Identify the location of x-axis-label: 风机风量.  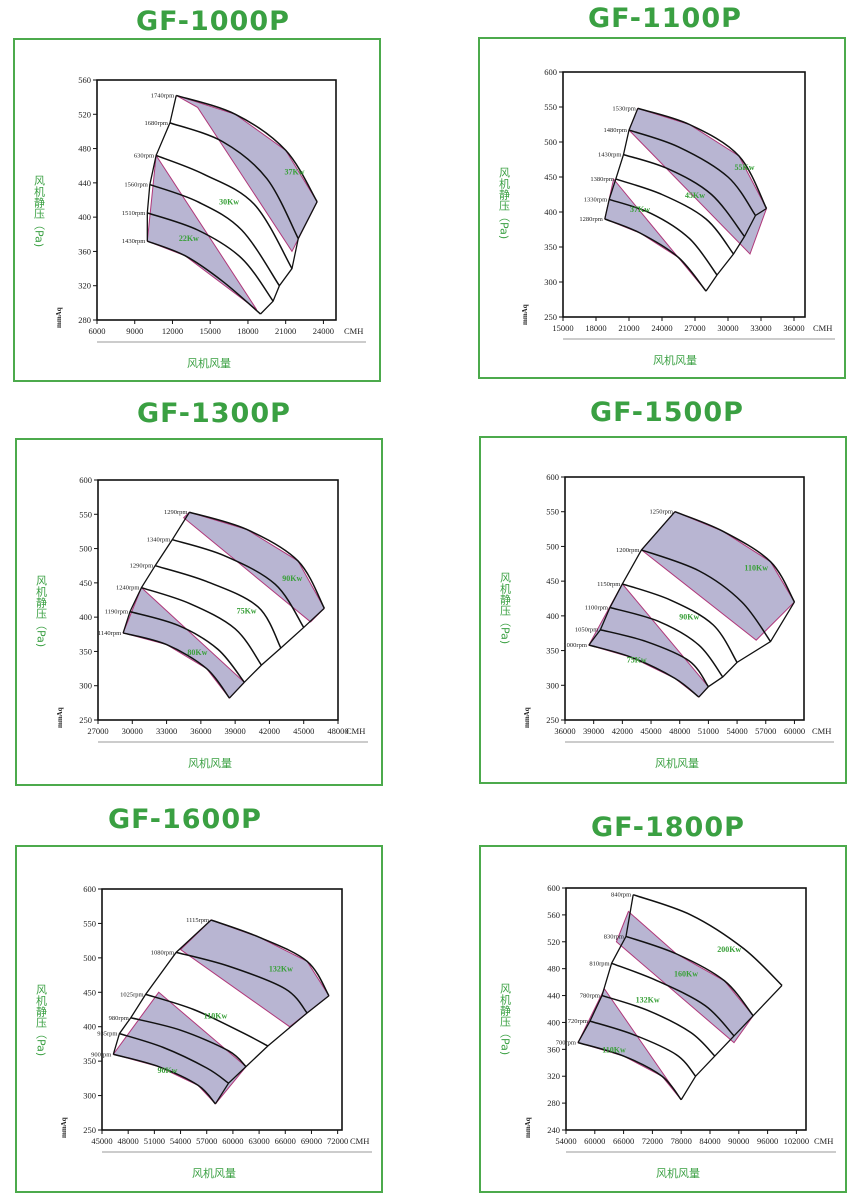
(210, 763).